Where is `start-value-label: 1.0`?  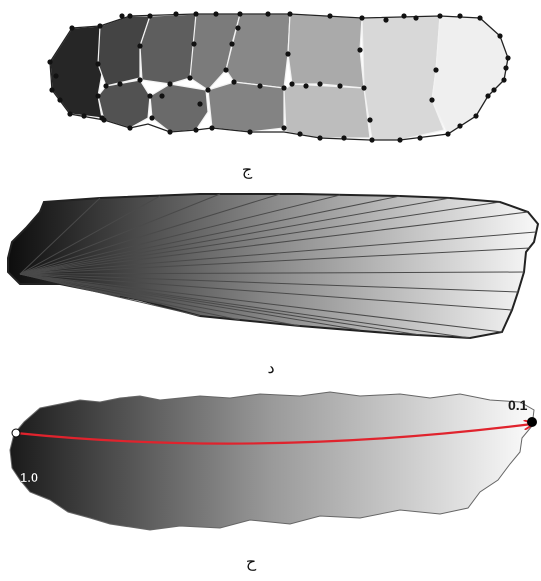
start-value-label: 1.0 is located at coordinates (29, 477).